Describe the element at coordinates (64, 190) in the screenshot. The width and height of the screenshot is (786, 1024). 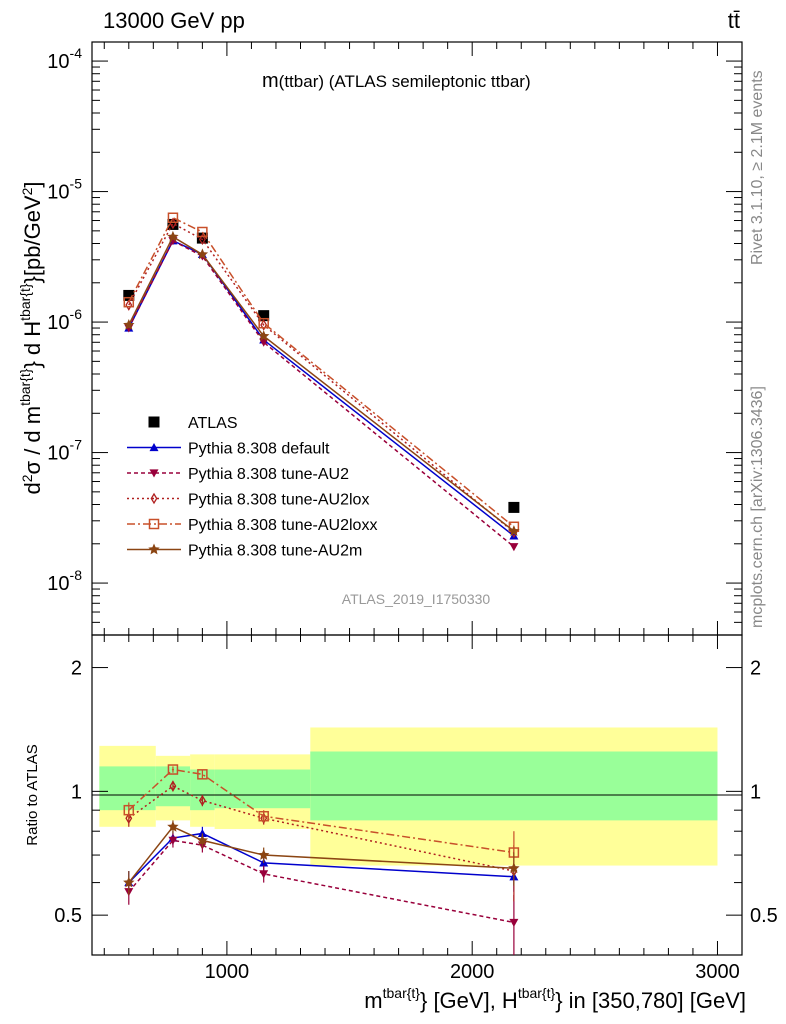
I see `y-tick-label: 10⁻⁵` at that location.